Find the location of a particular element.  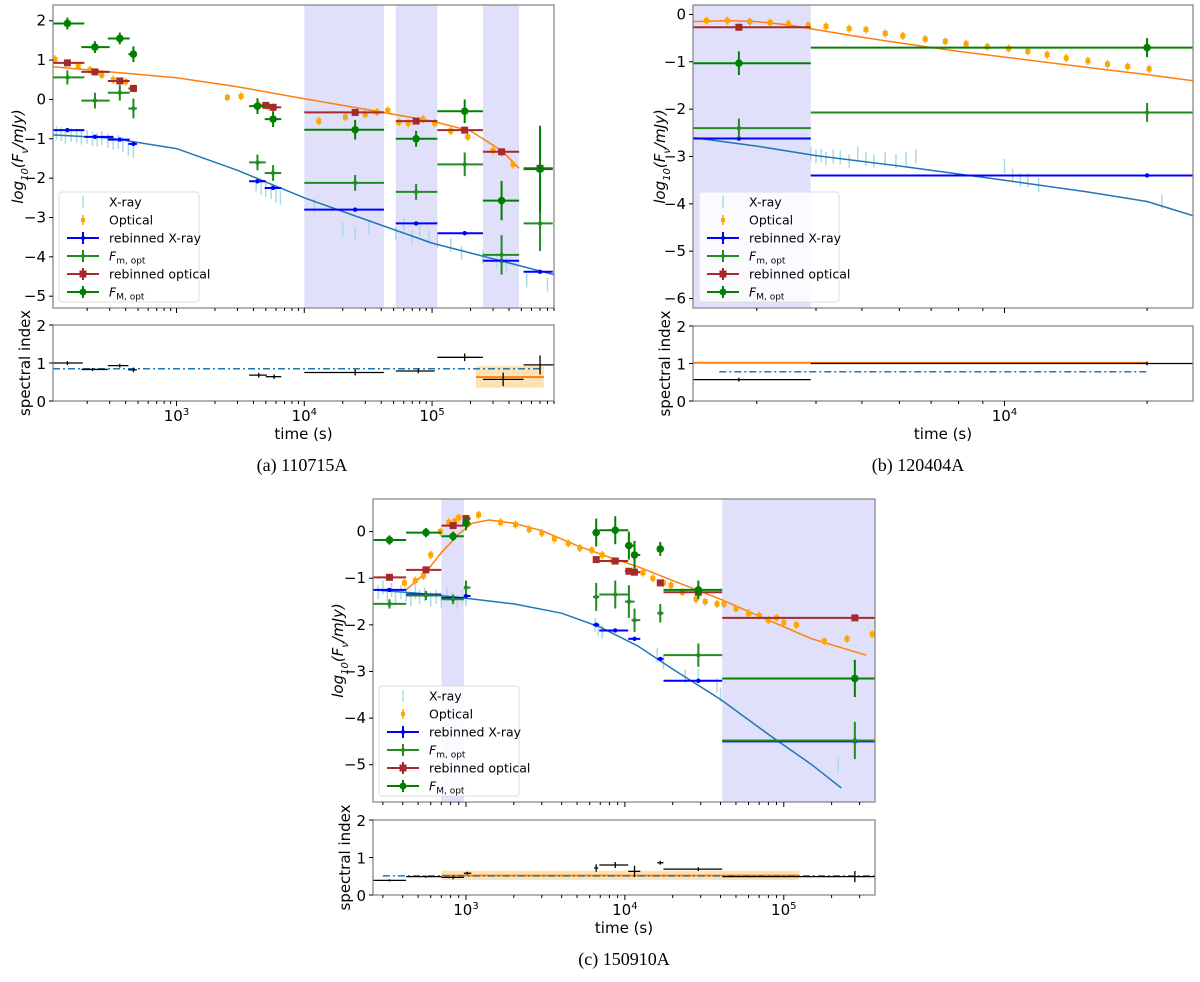

spectral-axes-frame is located at coordinates (303, 363).